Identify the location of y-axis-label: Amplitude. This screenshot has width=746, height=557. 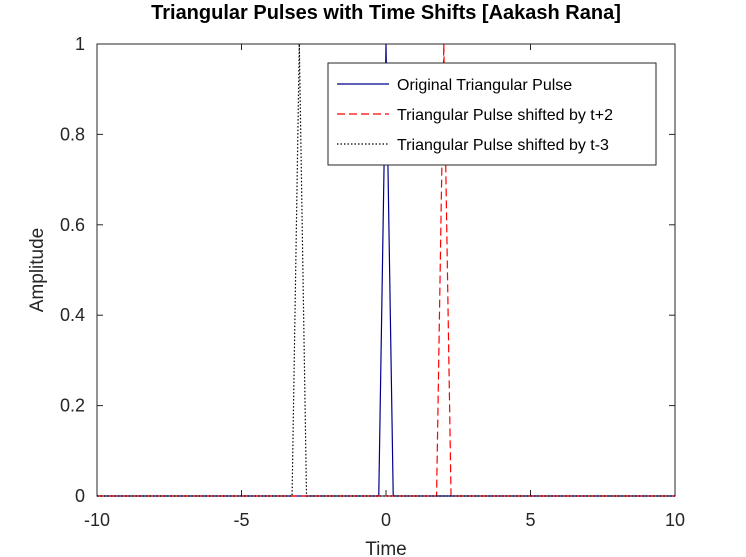
(37, 270).